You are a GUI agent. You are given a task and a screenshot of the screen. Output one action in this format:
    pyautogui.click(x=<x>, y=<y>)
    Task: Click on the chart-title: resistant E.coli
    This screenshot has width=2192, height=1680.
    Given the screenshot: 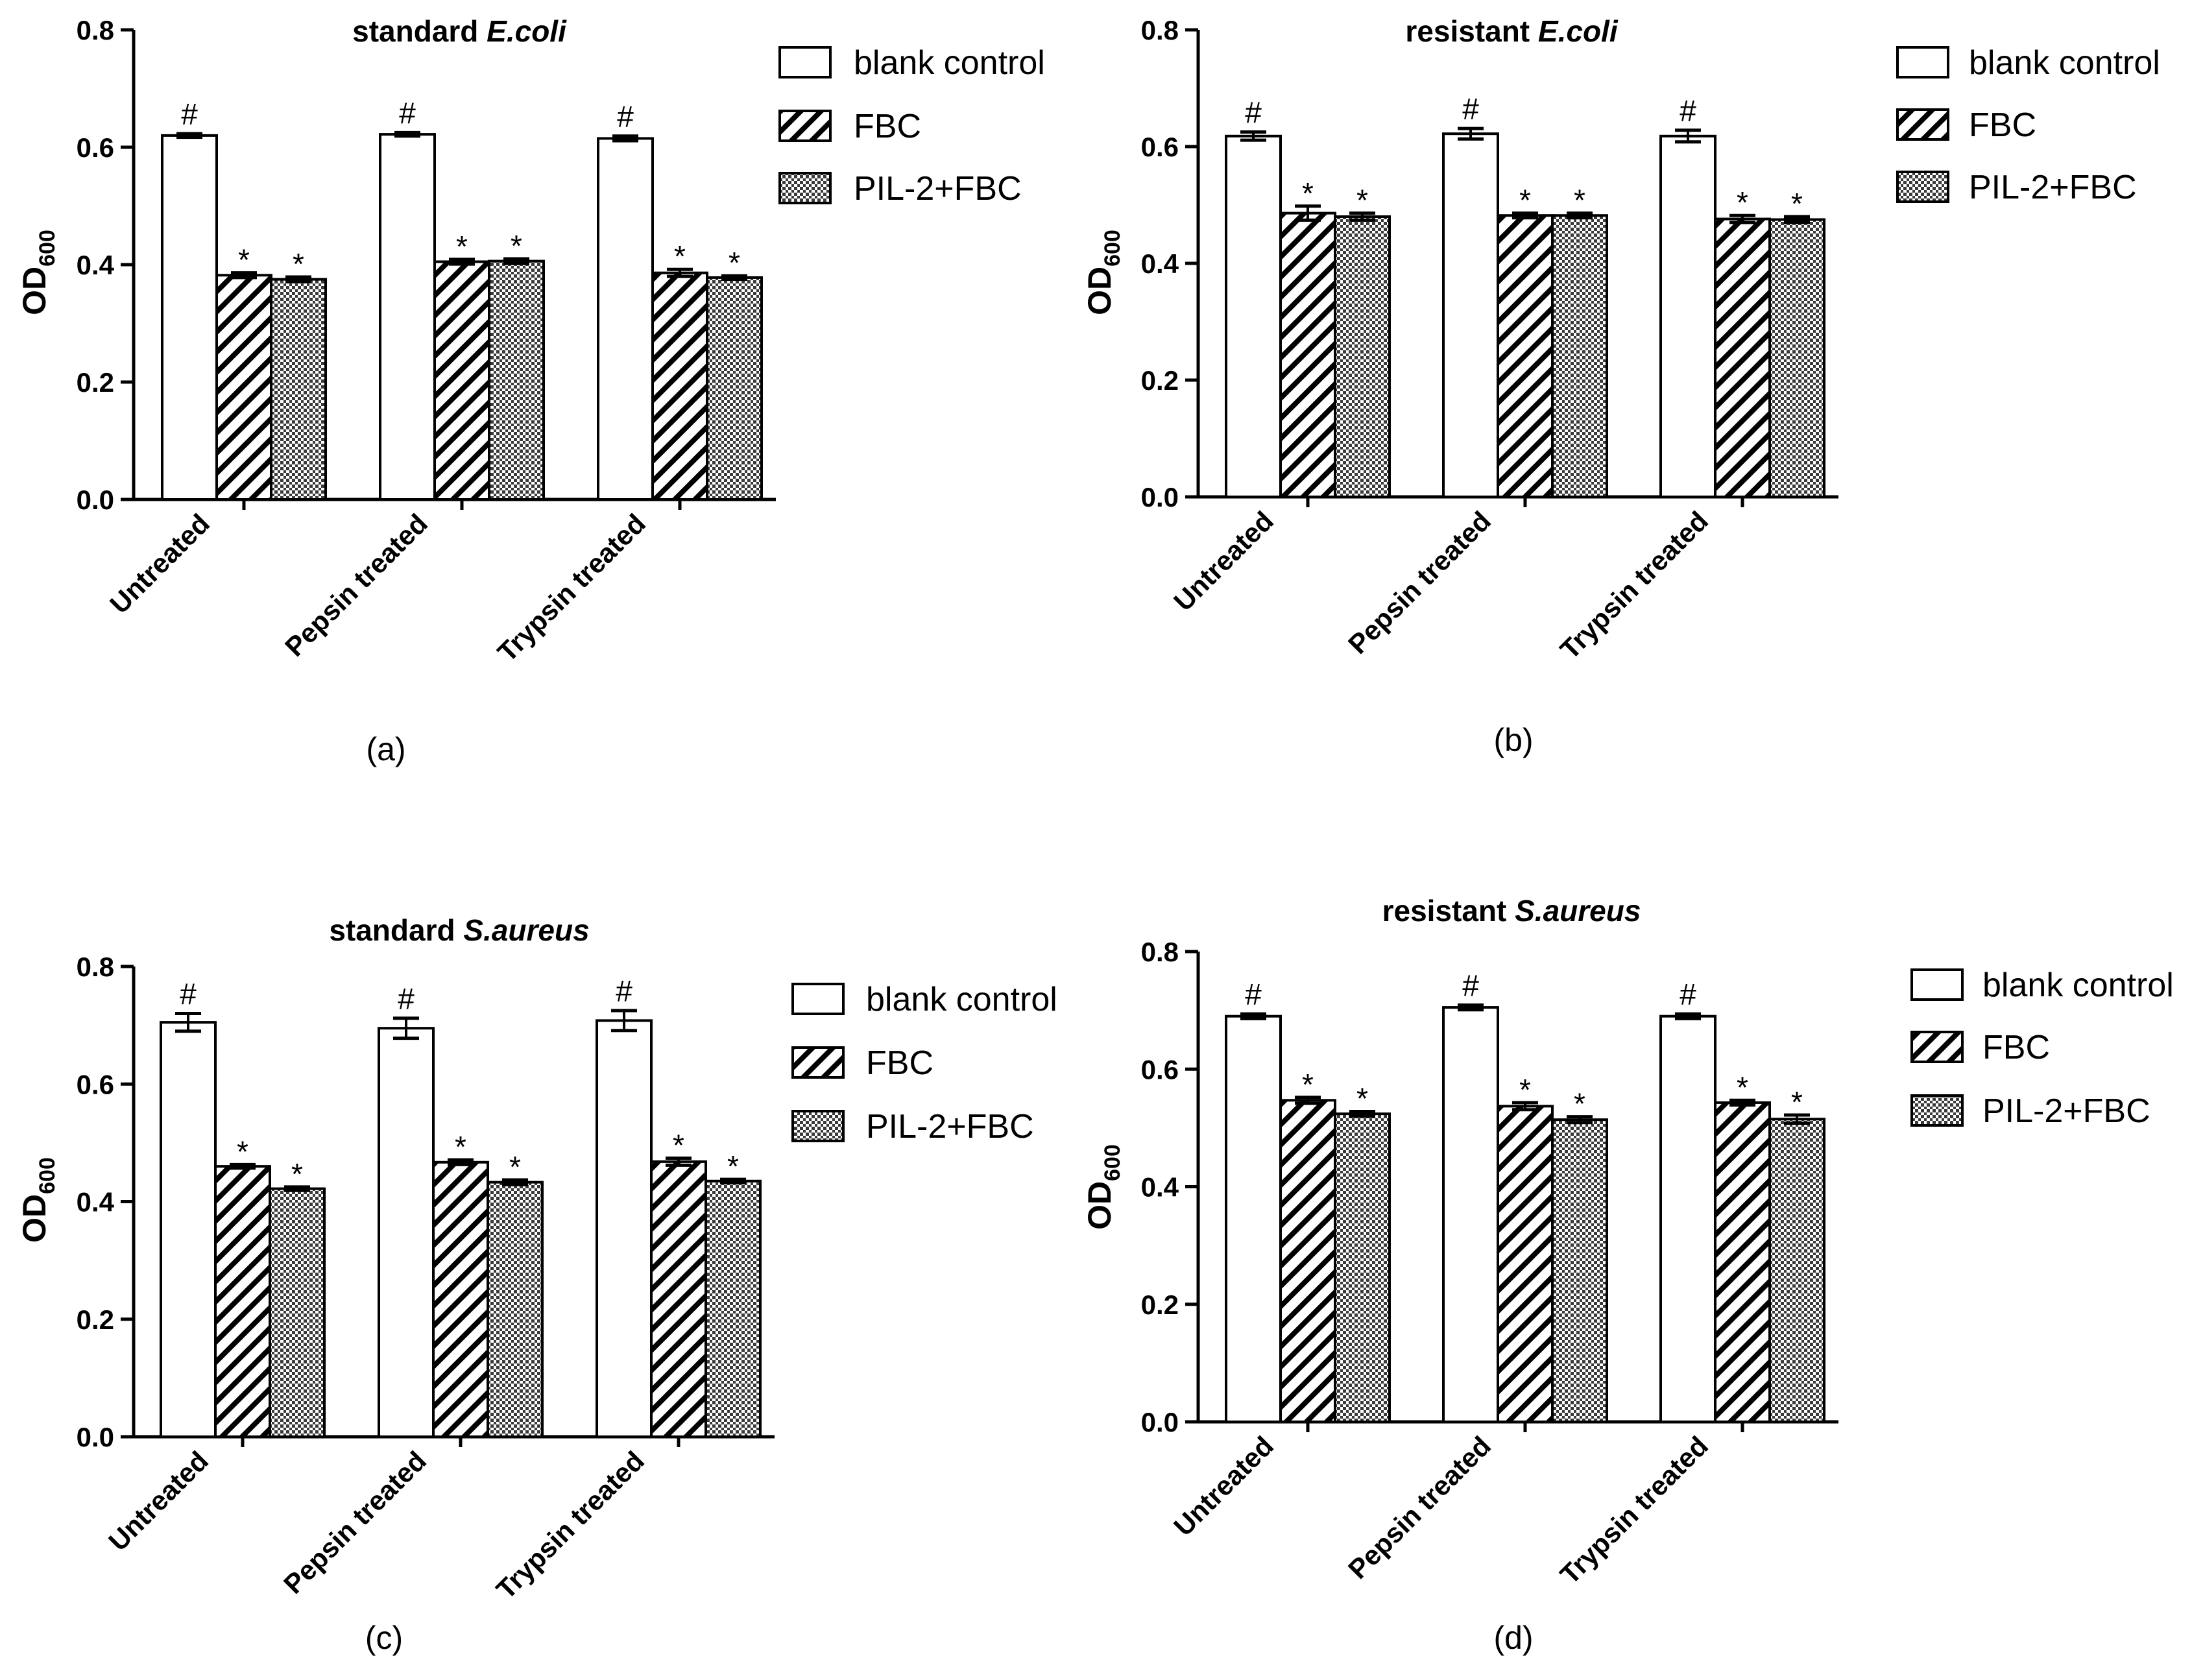 What is the action you would take?
    pyautogui.click(x=1511, y=31)
    